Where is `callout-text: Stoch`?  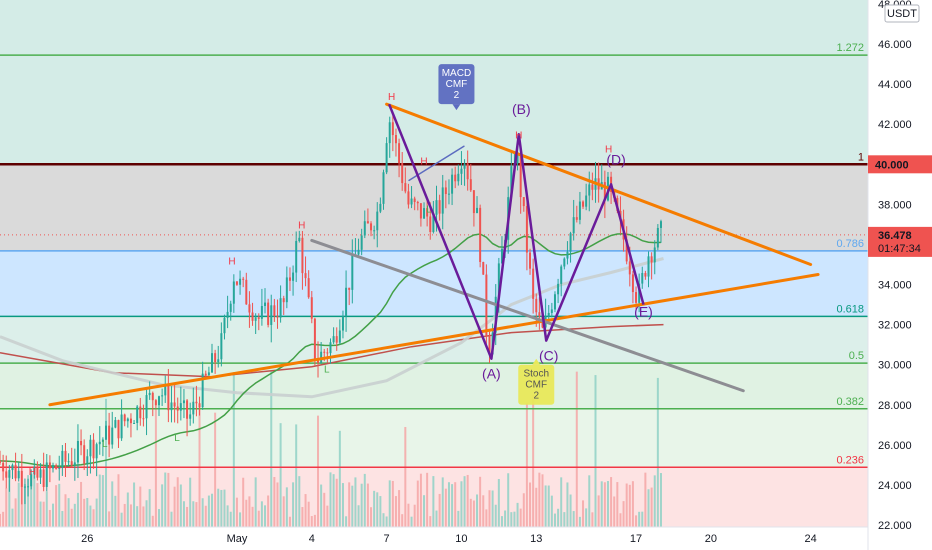
callout-text: Stoch is located at coordinates (536, 374).